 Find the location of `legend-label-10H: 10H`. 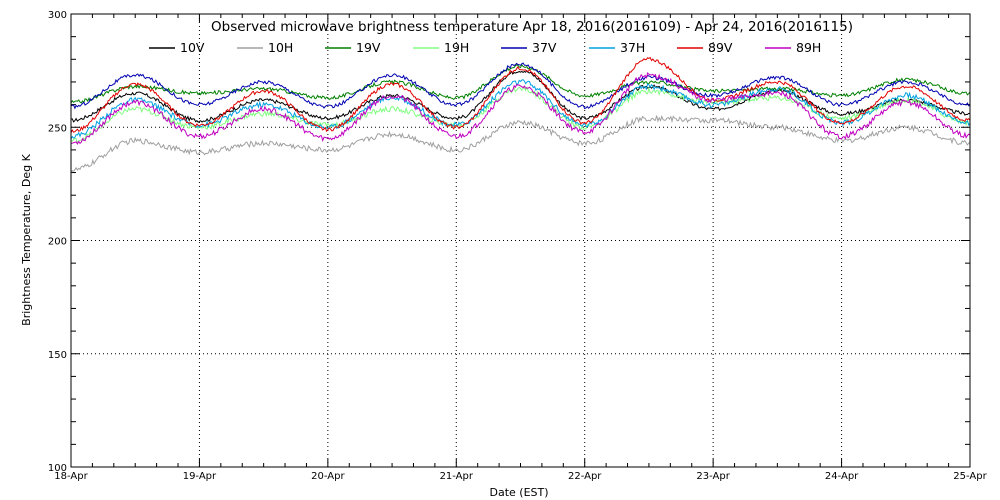

legend-label-10H: 10H is located at coordinates (280, 47).